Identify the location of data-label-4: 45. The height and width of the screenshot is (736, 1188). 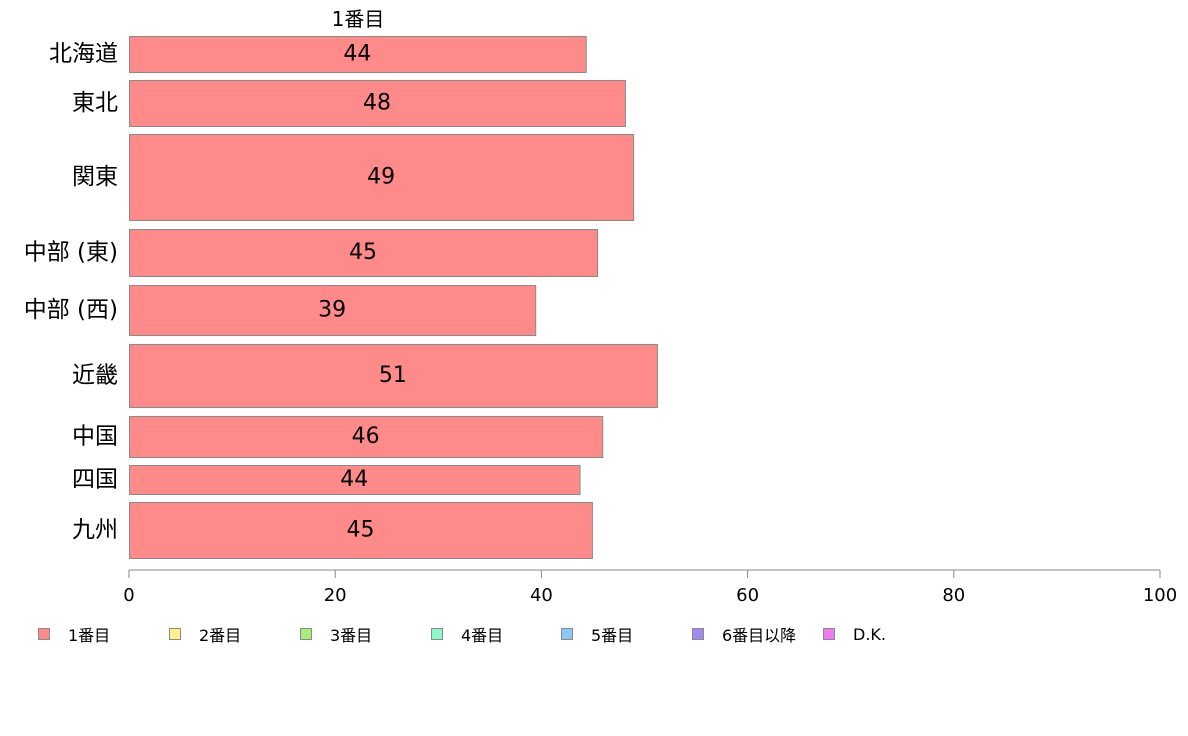
(363, 252).